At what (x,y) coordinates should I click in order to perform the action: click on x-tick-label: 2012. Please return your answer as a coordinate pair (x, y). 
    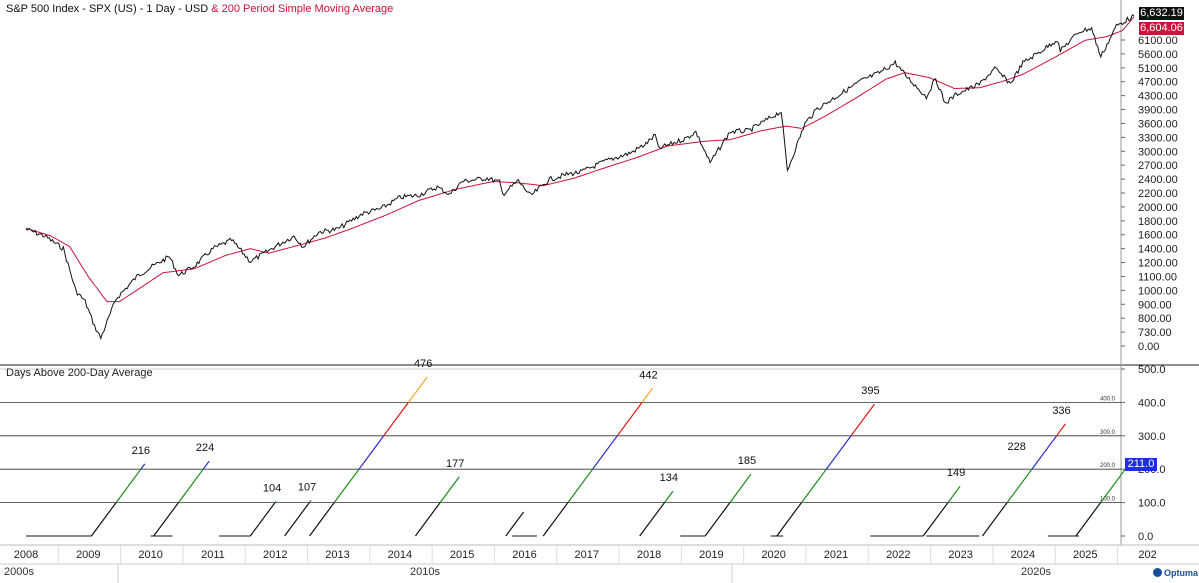
    Looking at the image, I should click on (275, 555).